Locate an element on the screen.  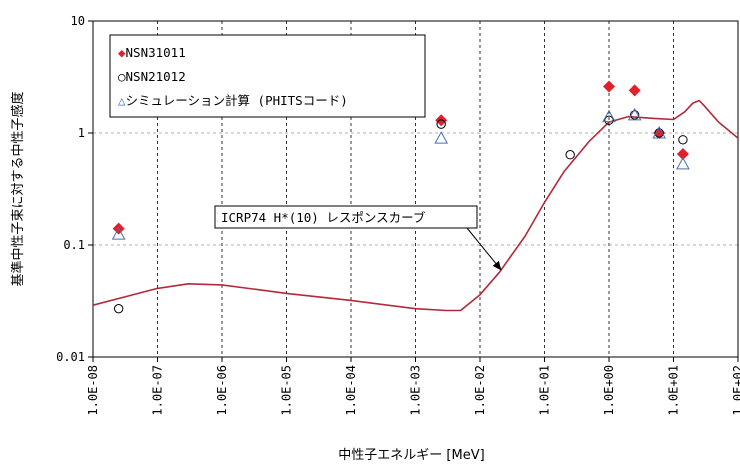
annotation-label: ICRP74 H*(10) レスポンスカーブ is located at coordinates (323, 217).